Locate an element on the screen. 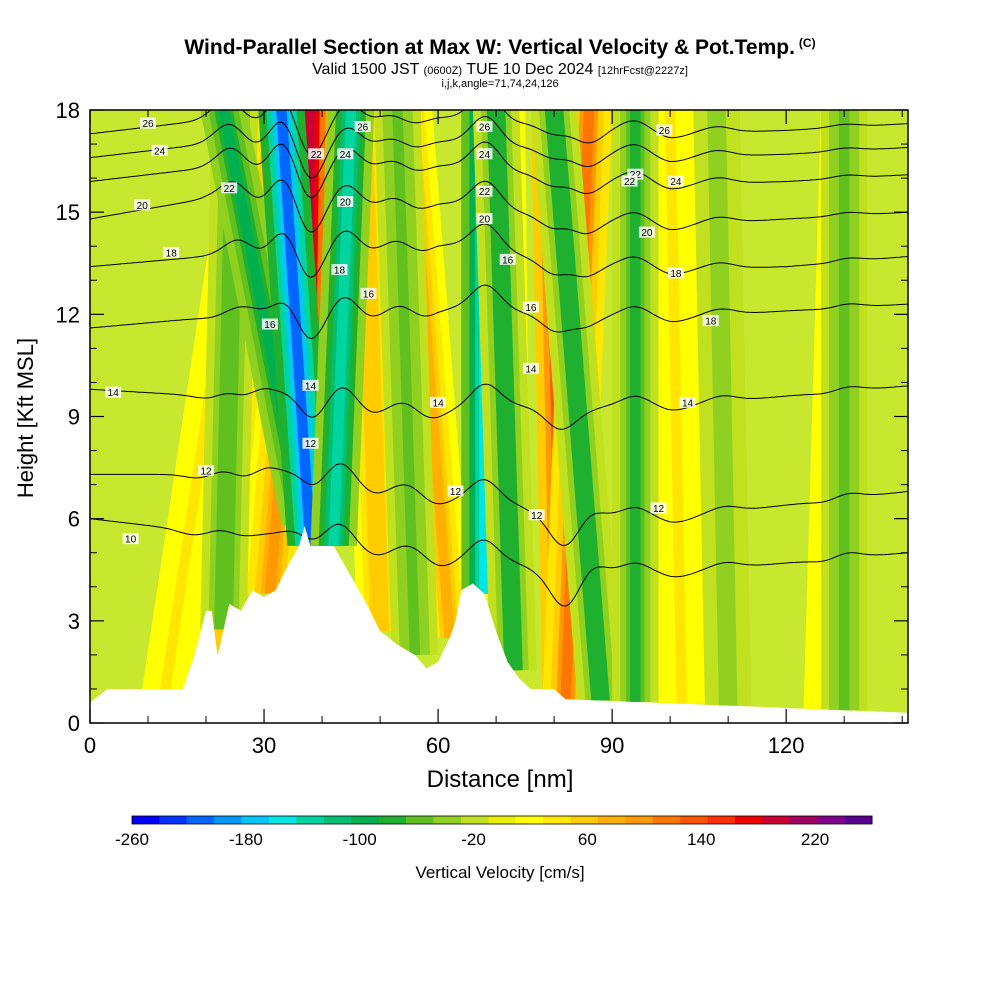 This screenshot has height=1000, width=1000. colorbar-frame is located at coordinates (502, 820).